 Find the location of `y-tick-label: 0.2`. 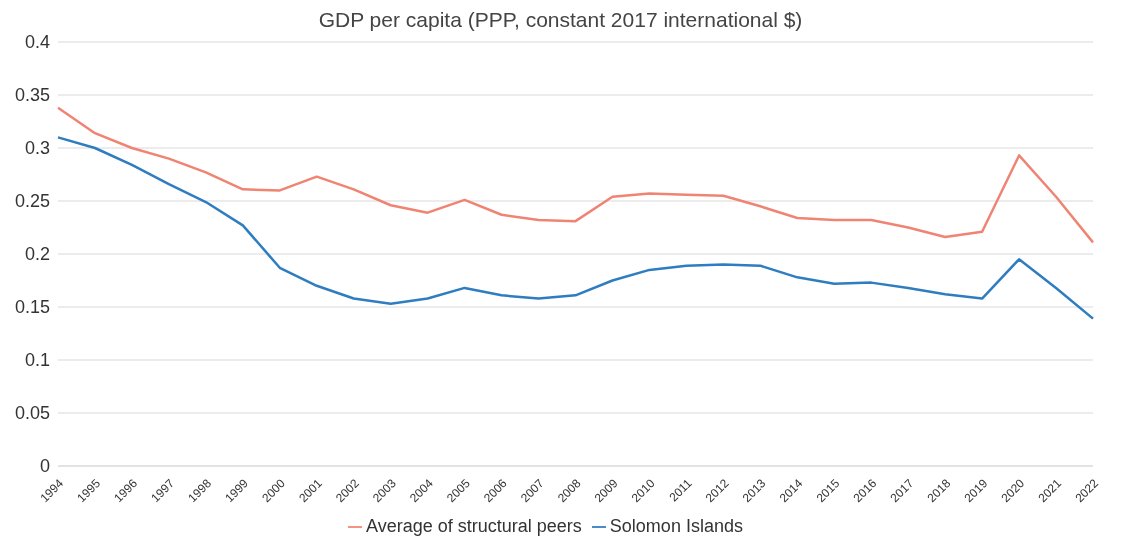

y-tick-label: 0.2 is located at coordinates (37, 254).